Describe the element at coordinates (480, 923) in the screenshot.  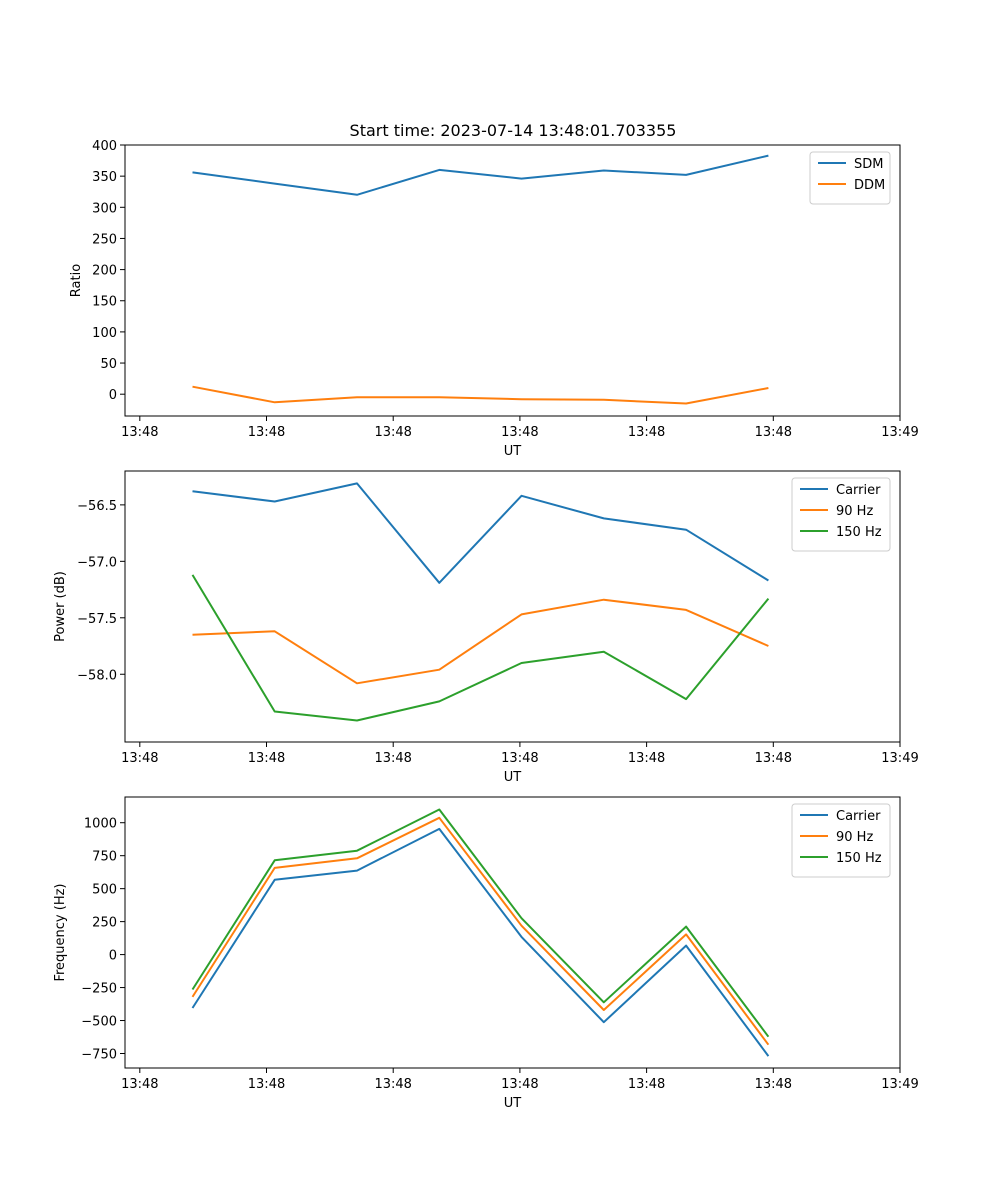
I see `frequency-series-line-150-hz` at that location.